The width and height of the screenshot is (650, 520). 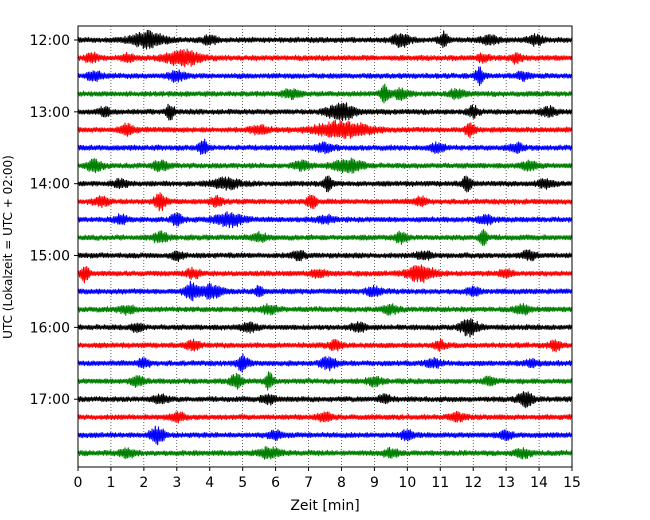 What do you see at coordinates (341, 483) in the screenshot?
I see `x-tick-label-8: 8` at bounding box center [341, 483].